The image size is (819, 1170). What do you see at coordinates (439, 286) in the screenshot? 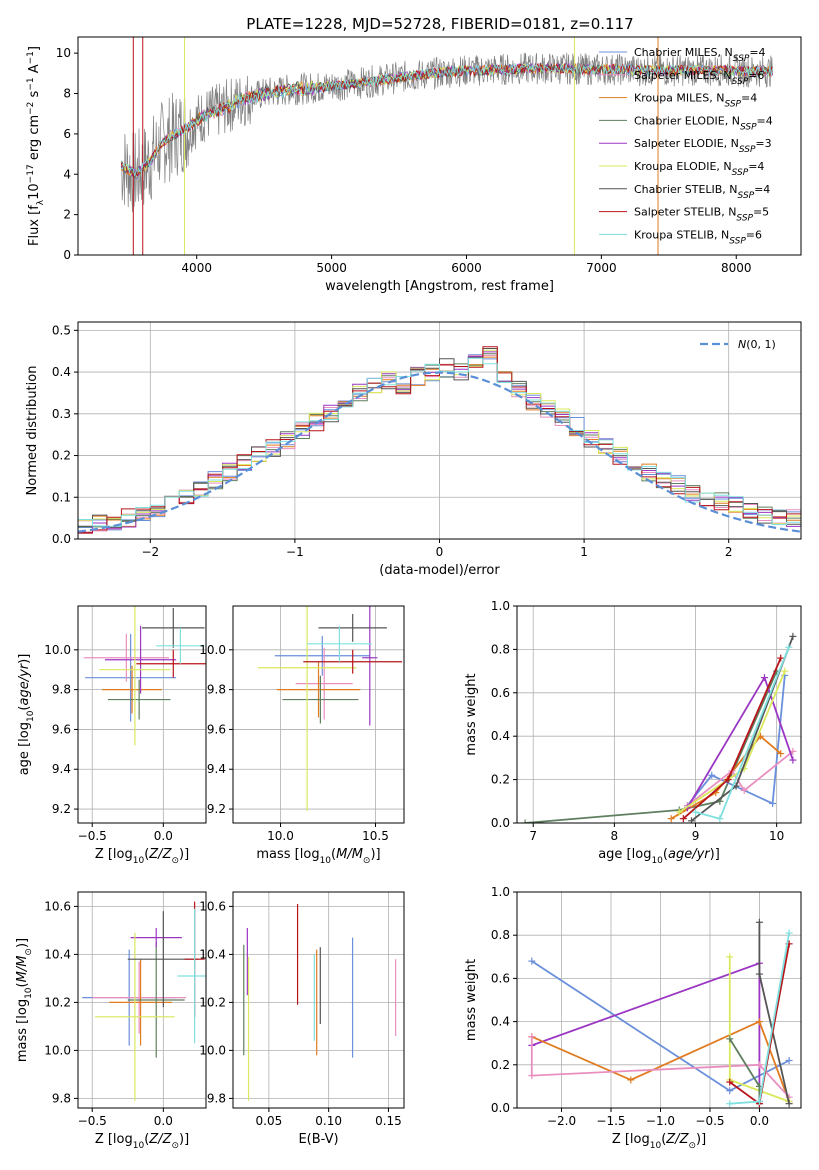
I see `x-axis-label: wavelength [Angstrom, rest frame]` at bounding box center [439, 286].